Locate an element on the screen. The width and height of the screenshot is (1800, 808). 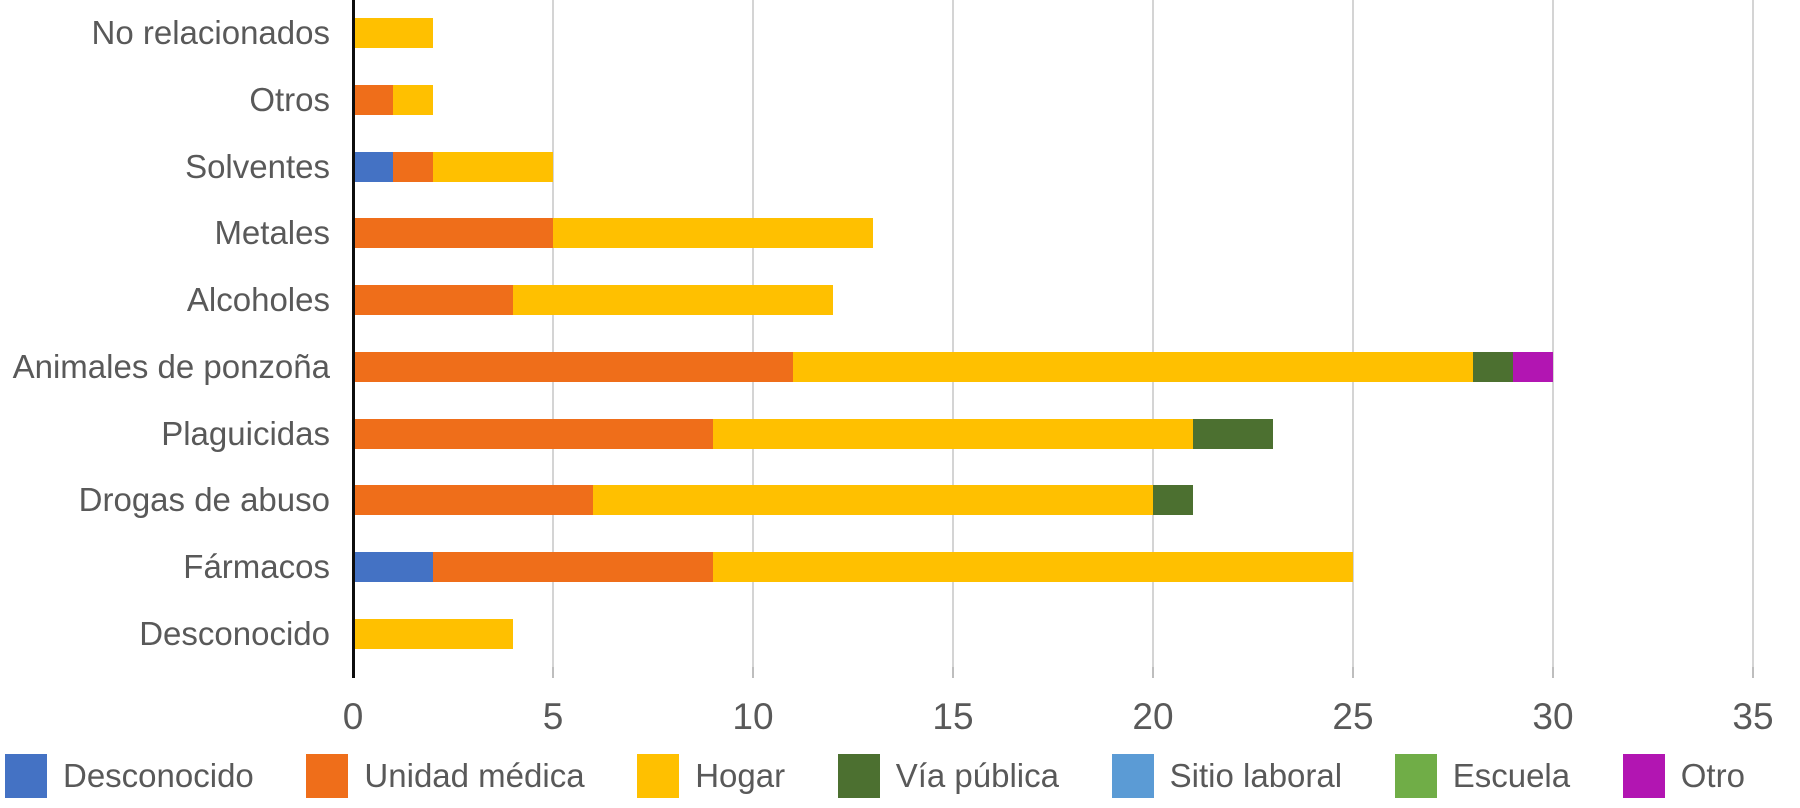
bar-row-drogas-de-abuso is located at coordinates (773, 500).